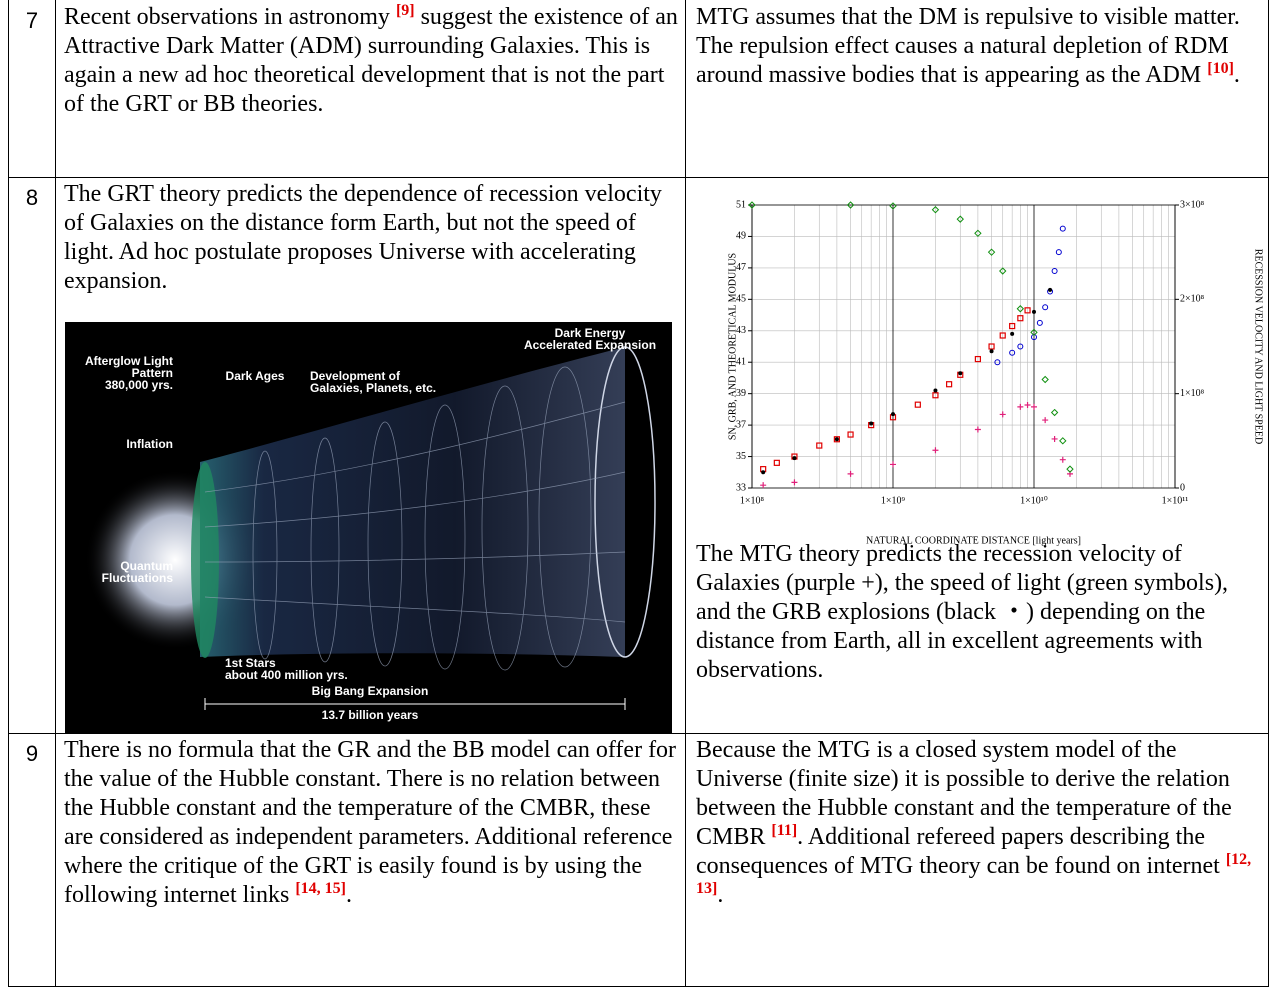  What do you see at coordinates (741, 236) in the screenshot?
I see `y-tick-label: 49` at bounding box center [741, 236].